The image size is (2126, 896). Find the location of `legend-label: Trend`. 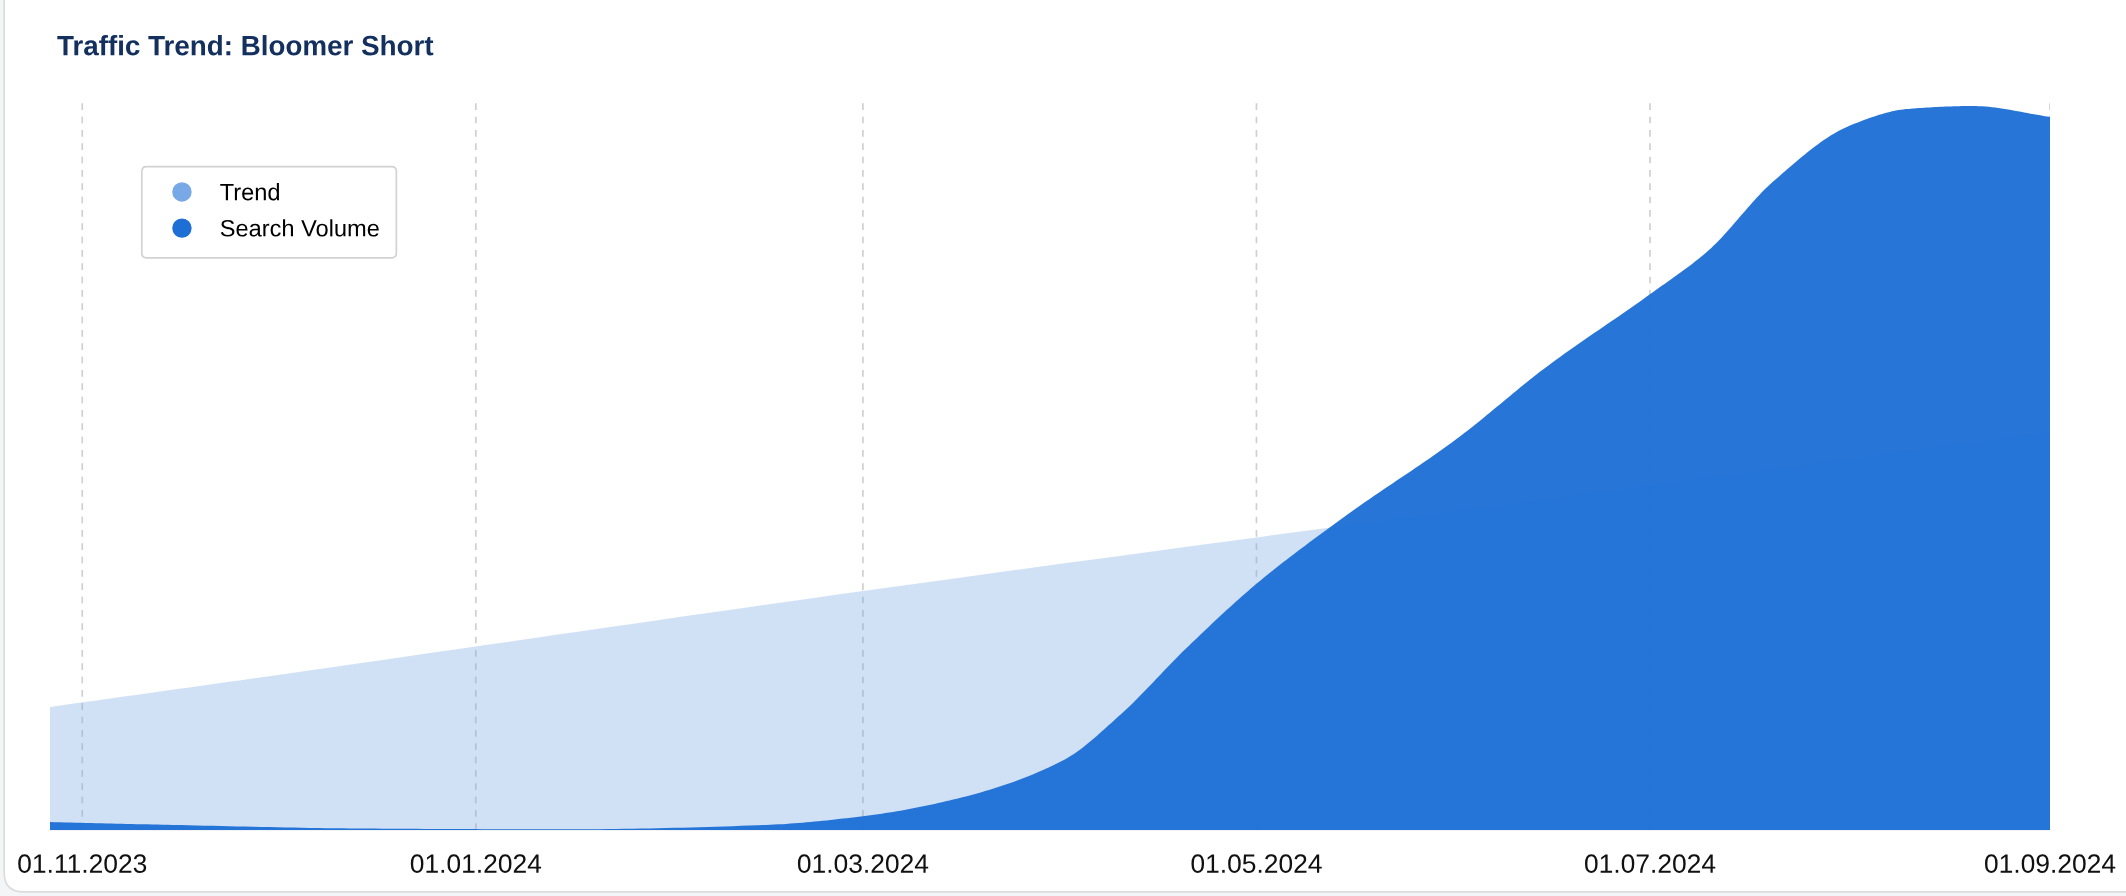

legend-label: Trend is located at coordinates (249, 192).